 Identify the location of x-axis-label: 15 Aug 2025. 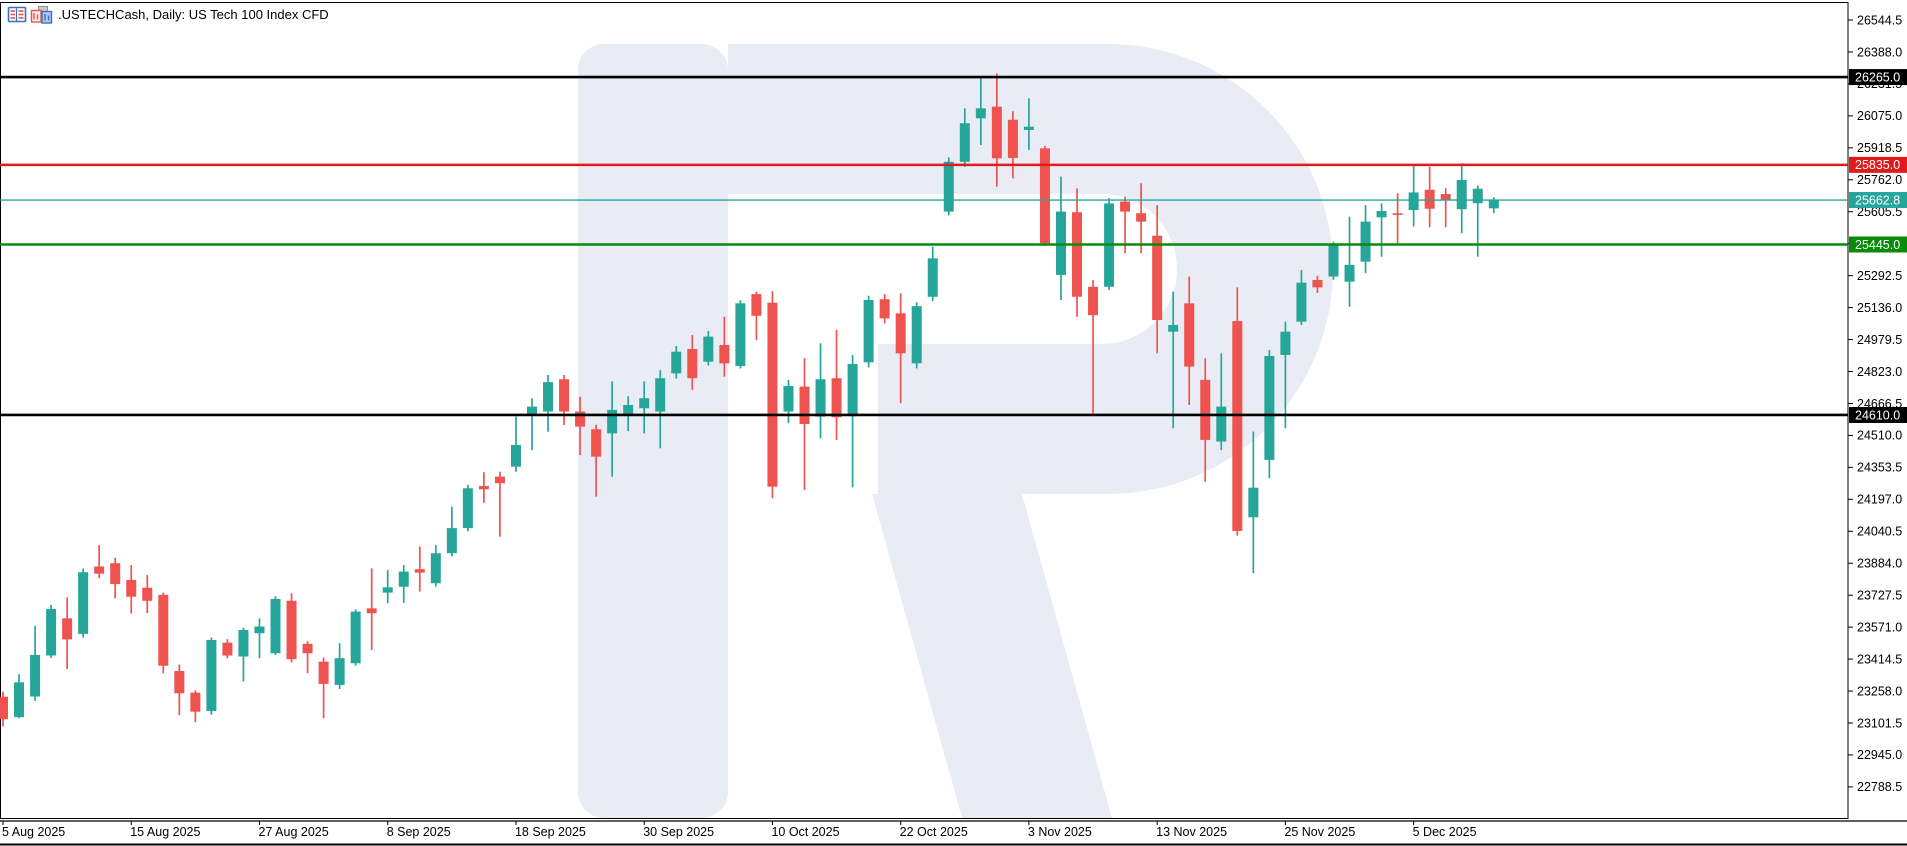
(165, 832).